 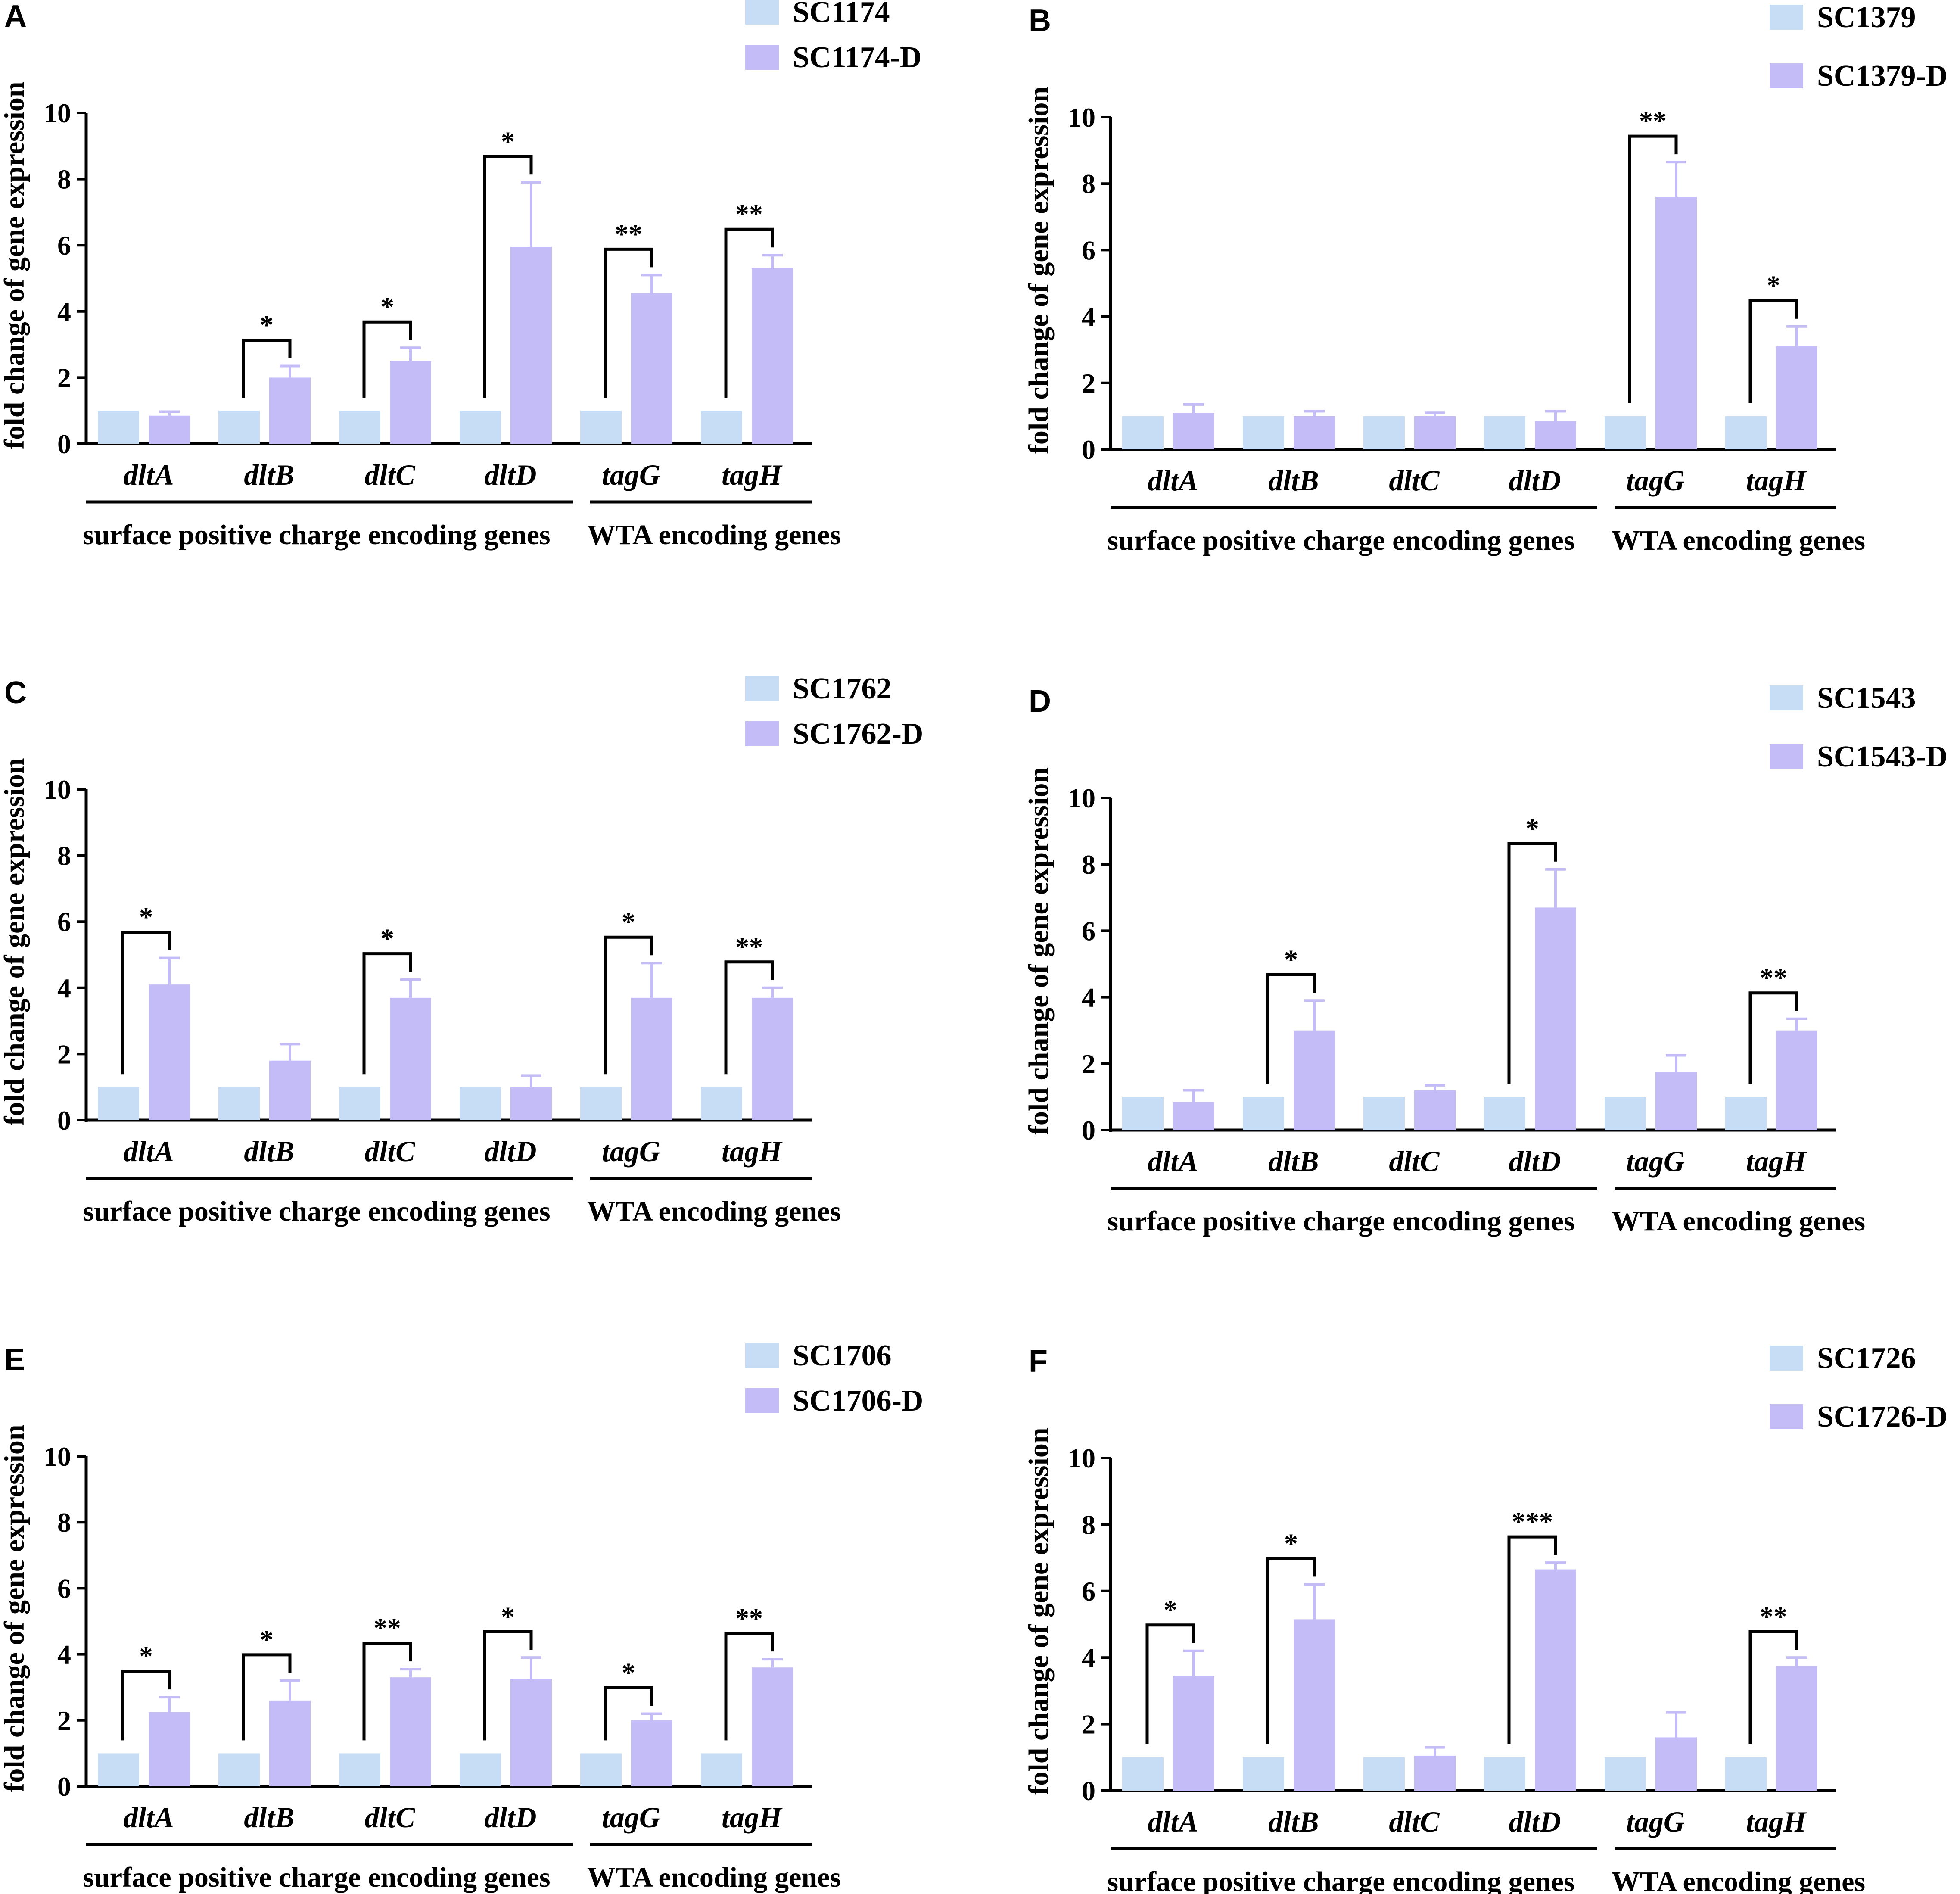 I want to click on significance-label-dltA: *, so click(x=146, y=917).